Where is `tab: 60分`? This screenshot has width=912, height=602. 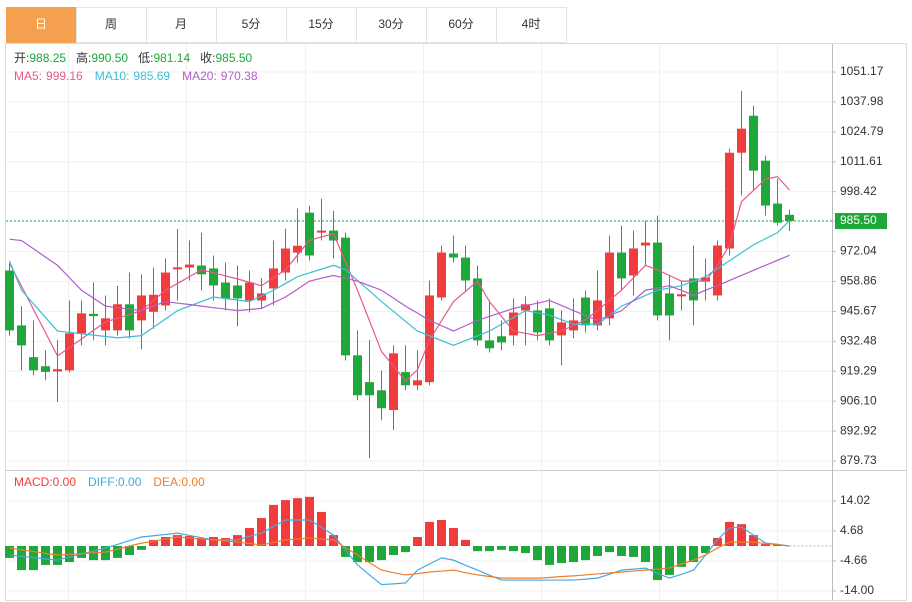 tab: 60分 is located at coordinates (461, 25).